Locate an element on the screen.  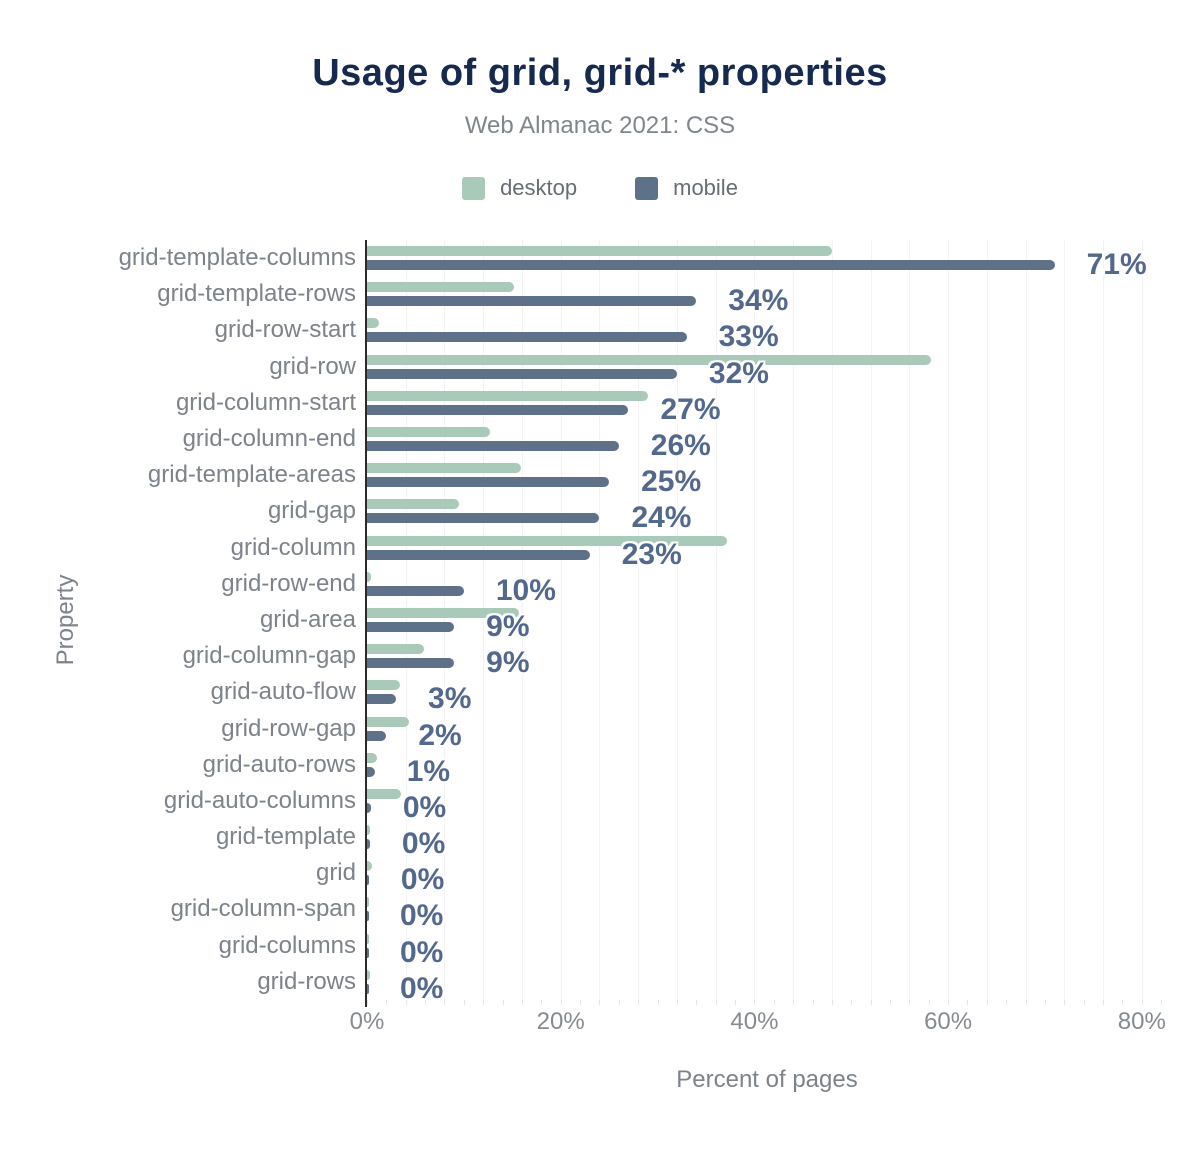
desktop-swatch-icon is located at coordinates (474, 188).